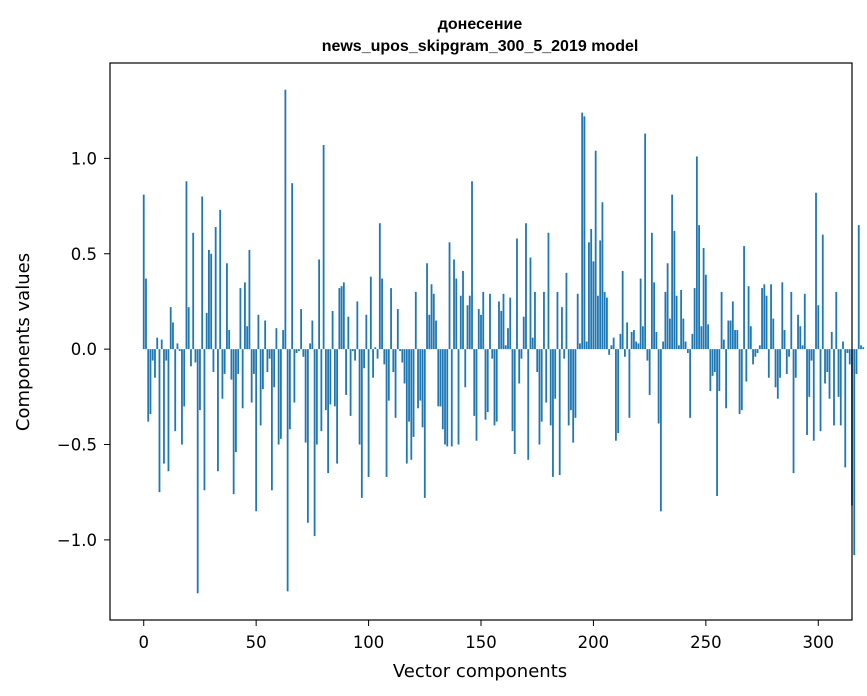 The height and width of the screenshot is (696, 867). What do you see at coordinates (480, 671) in the screenshot?
I see `x-axis-label: Vector components` at bounding box center [480, 671].